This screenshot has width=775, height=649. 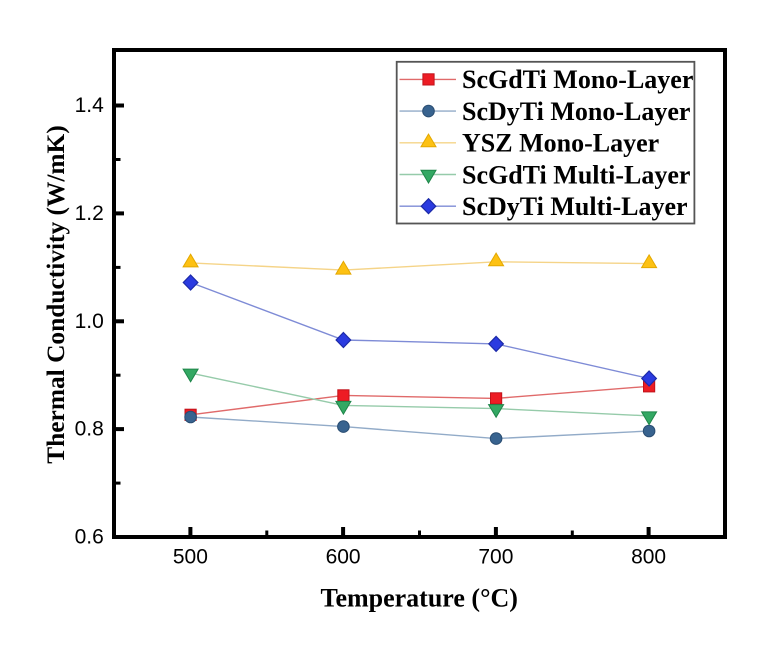 What do you see at coordinates (577, 79) in the screenshot?
I see `svg-text: ScGdTi Mono-Layer` at bounding box center [577, 79].